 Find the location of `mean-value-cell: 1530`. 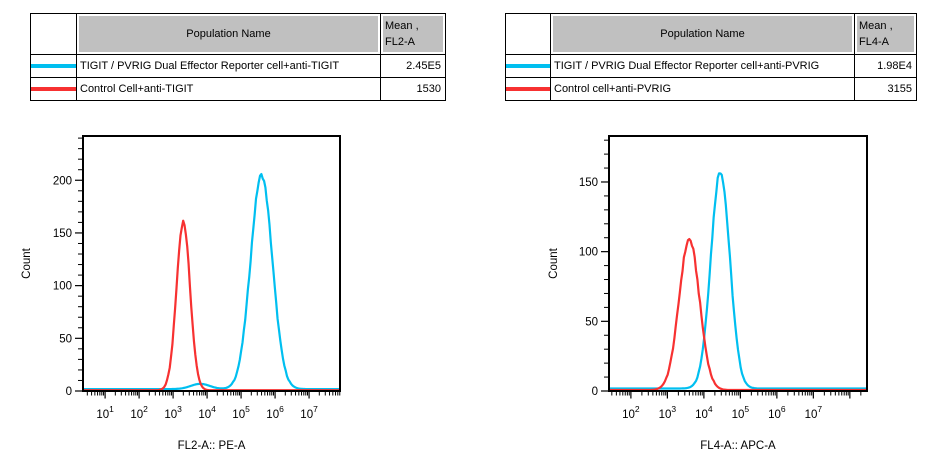

mean-value-cell: 1530 is located at coordinates (428, 89).